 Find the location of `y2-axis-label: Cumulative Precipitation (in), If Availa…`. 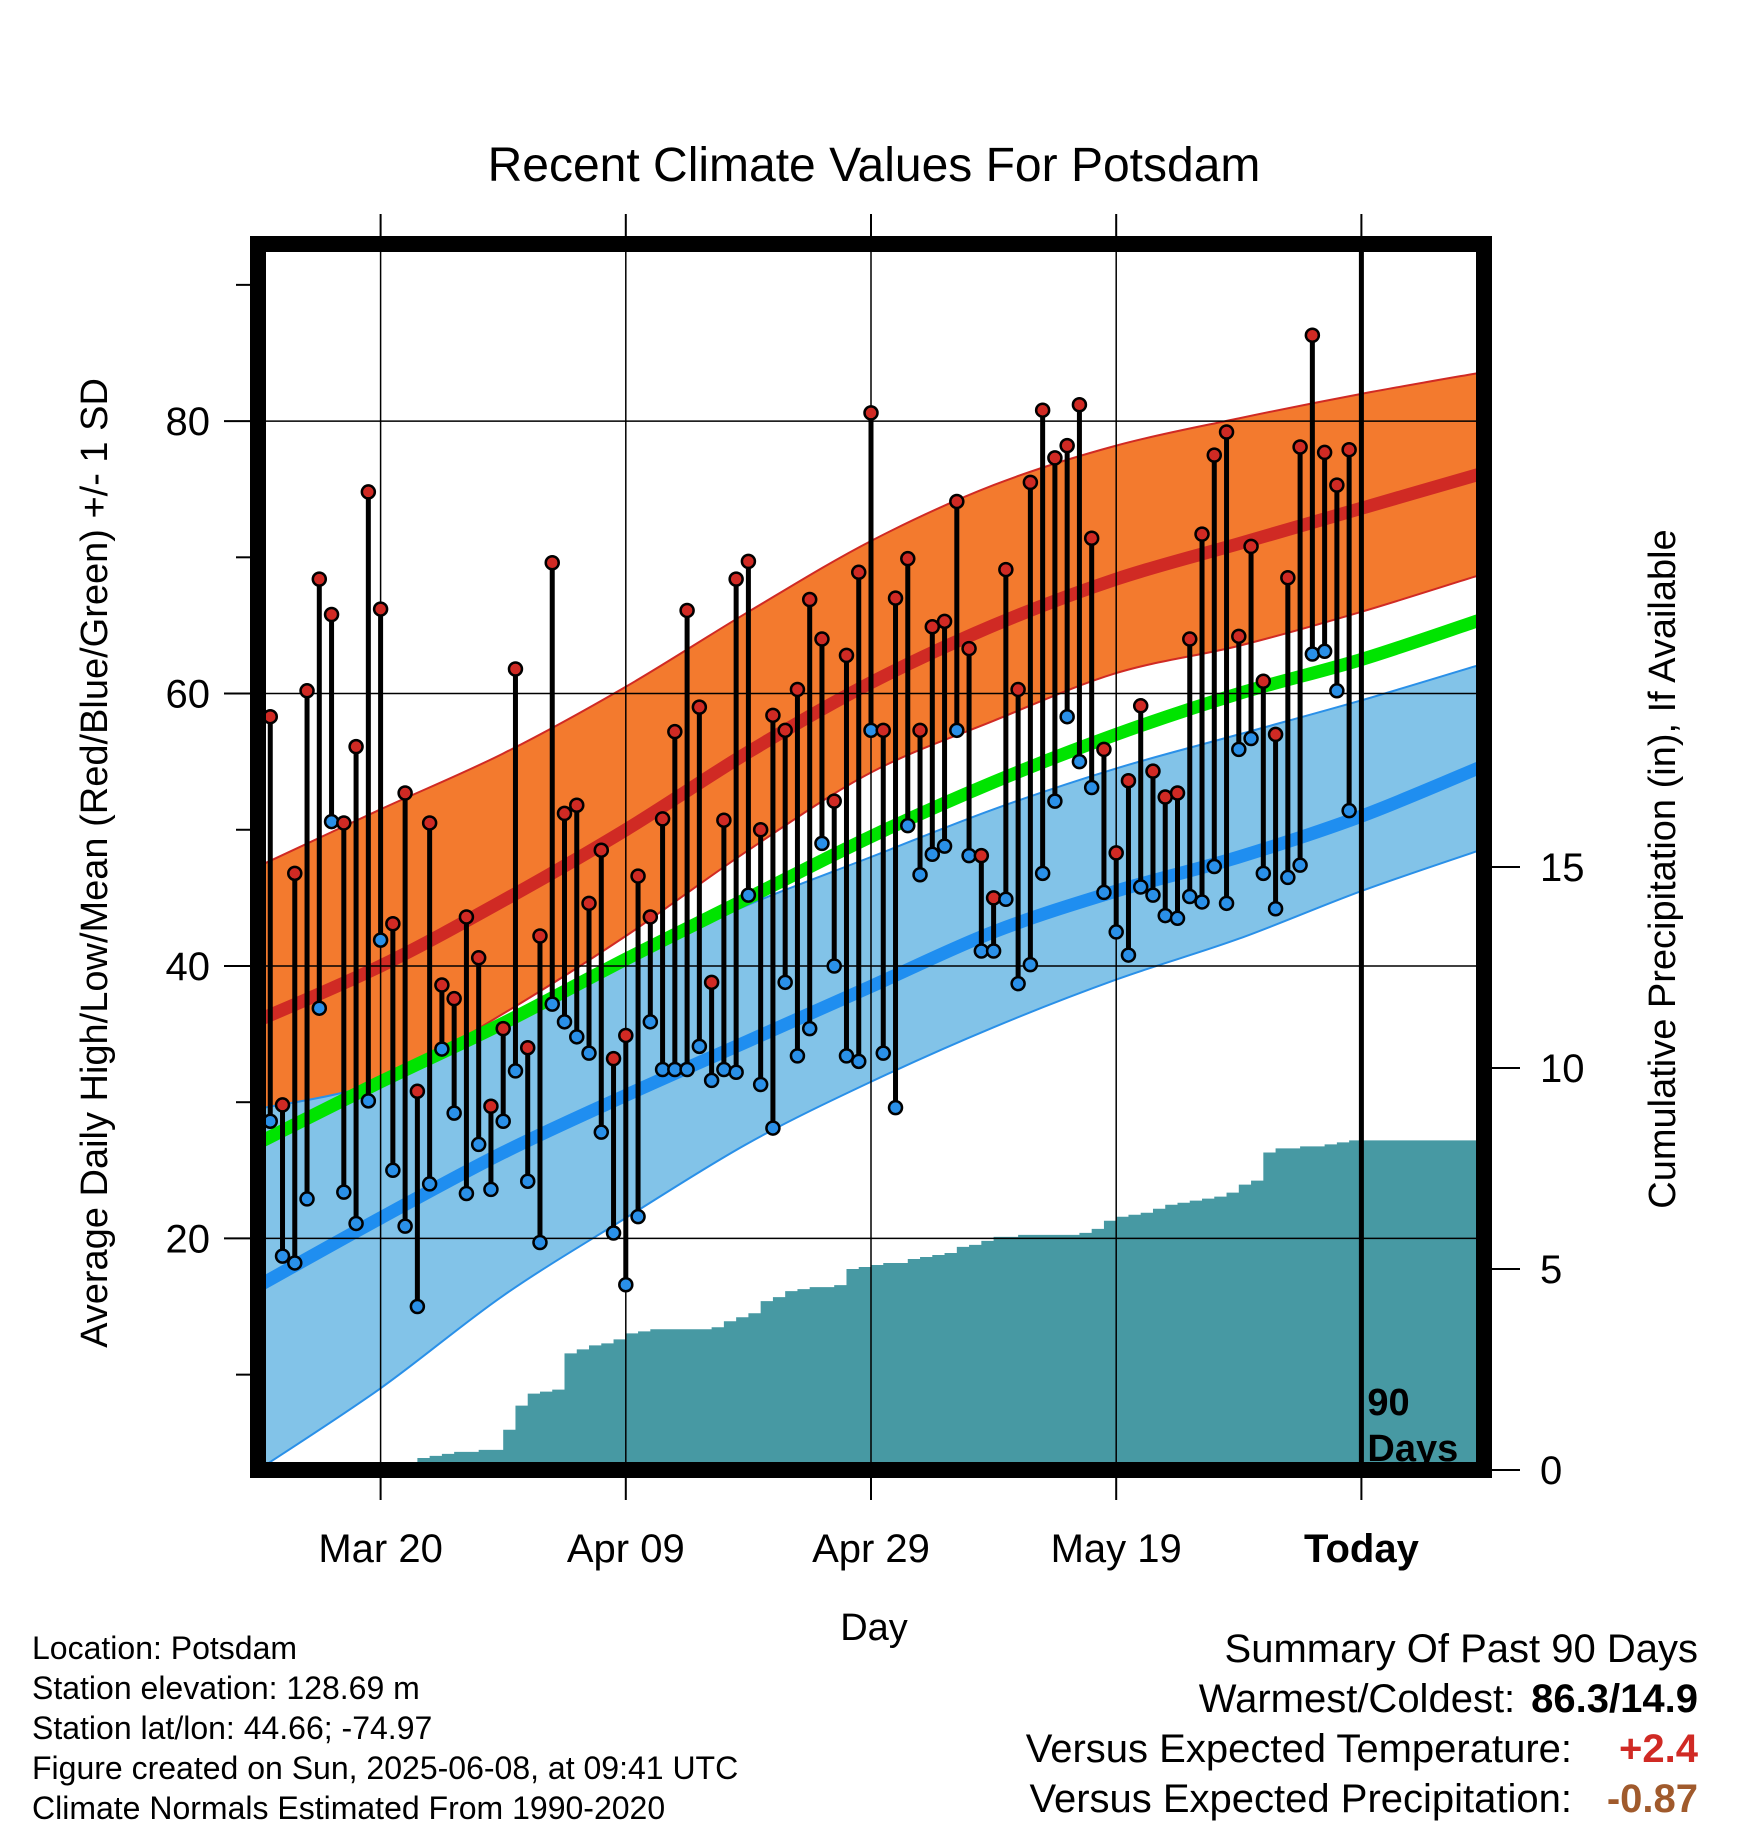

y2-axis-label: Cumulative Precipitation (in), If Availa… is located at coordinates (1663, 868).